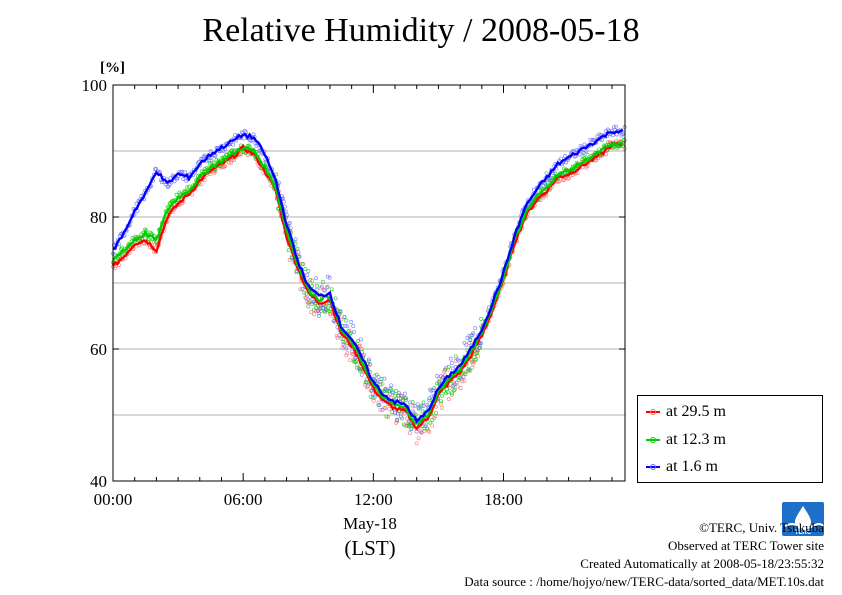  I want to click on x-tick-label: 00:00, so click(113, 499).